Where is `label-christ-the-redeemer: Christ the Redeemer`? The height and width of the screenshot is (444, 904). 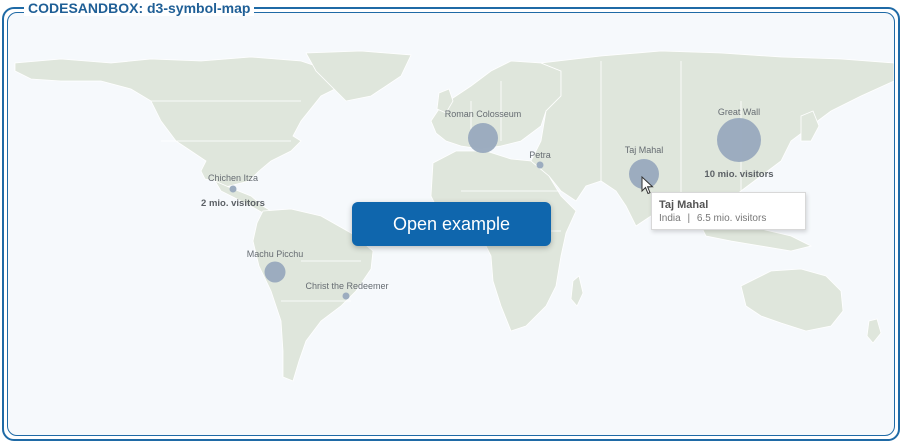
label-christ-the-redeemer: Christ the Redeemer is located at coordinates (346, 286).